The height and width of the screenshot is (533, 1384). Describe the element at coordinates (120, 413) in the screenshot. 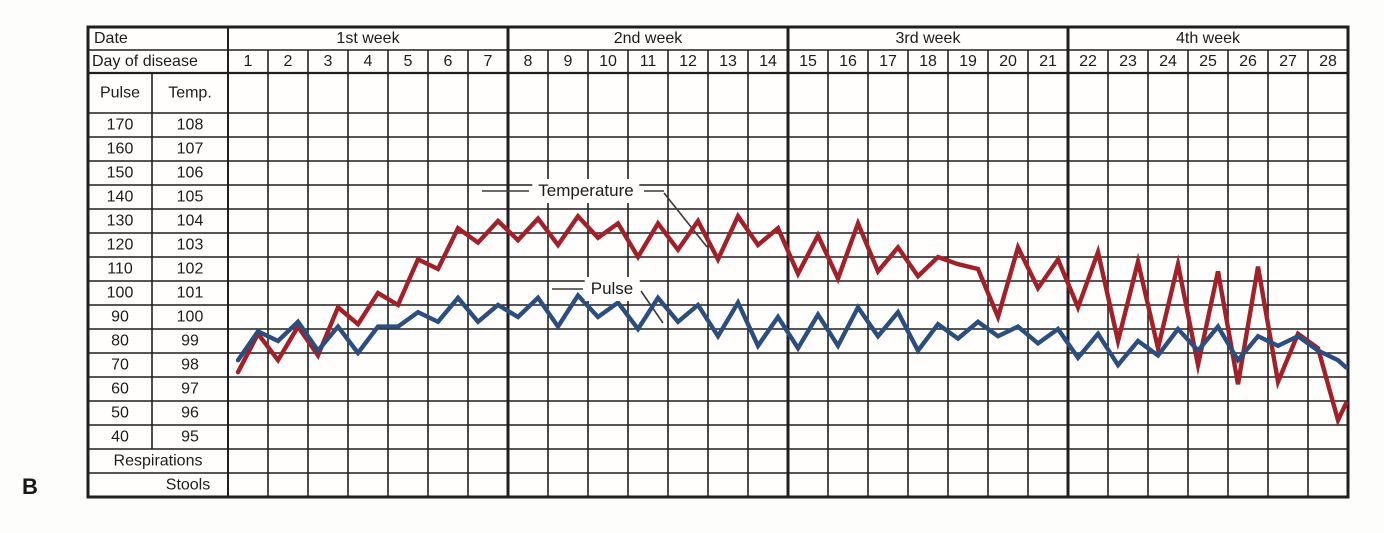

I see `pulse-scale-value: 50` at that location.